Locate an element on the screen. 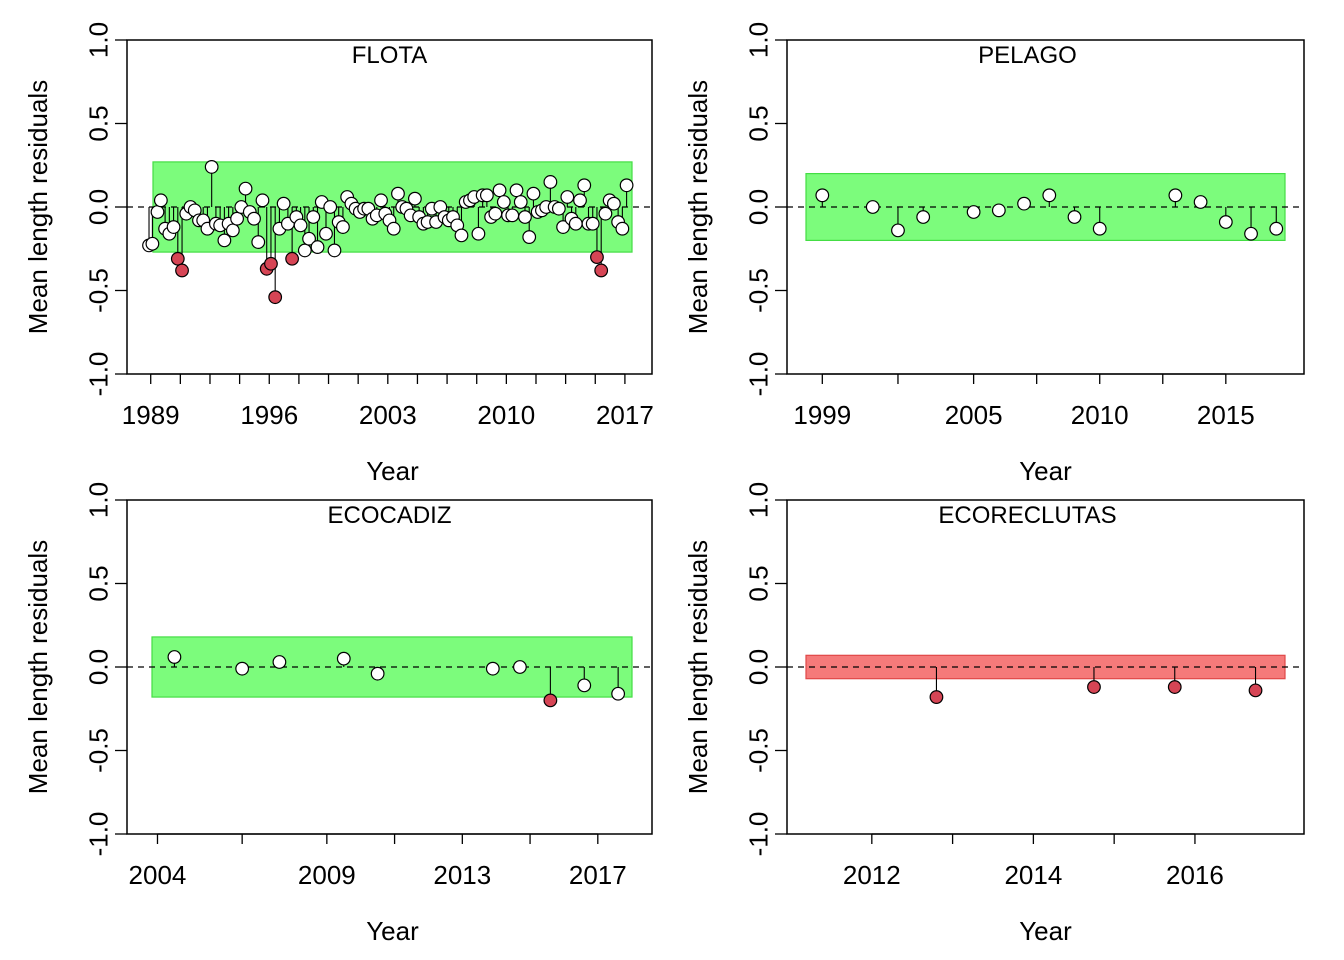  x-tick-label: 1989 is located at coordinates (151, 415).